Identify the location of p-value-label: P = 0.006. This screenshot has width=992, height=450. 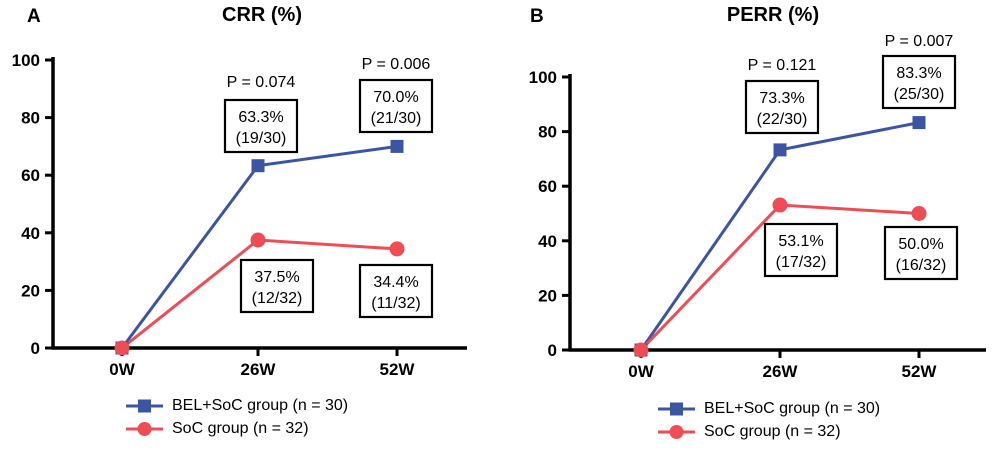
(396, 64).